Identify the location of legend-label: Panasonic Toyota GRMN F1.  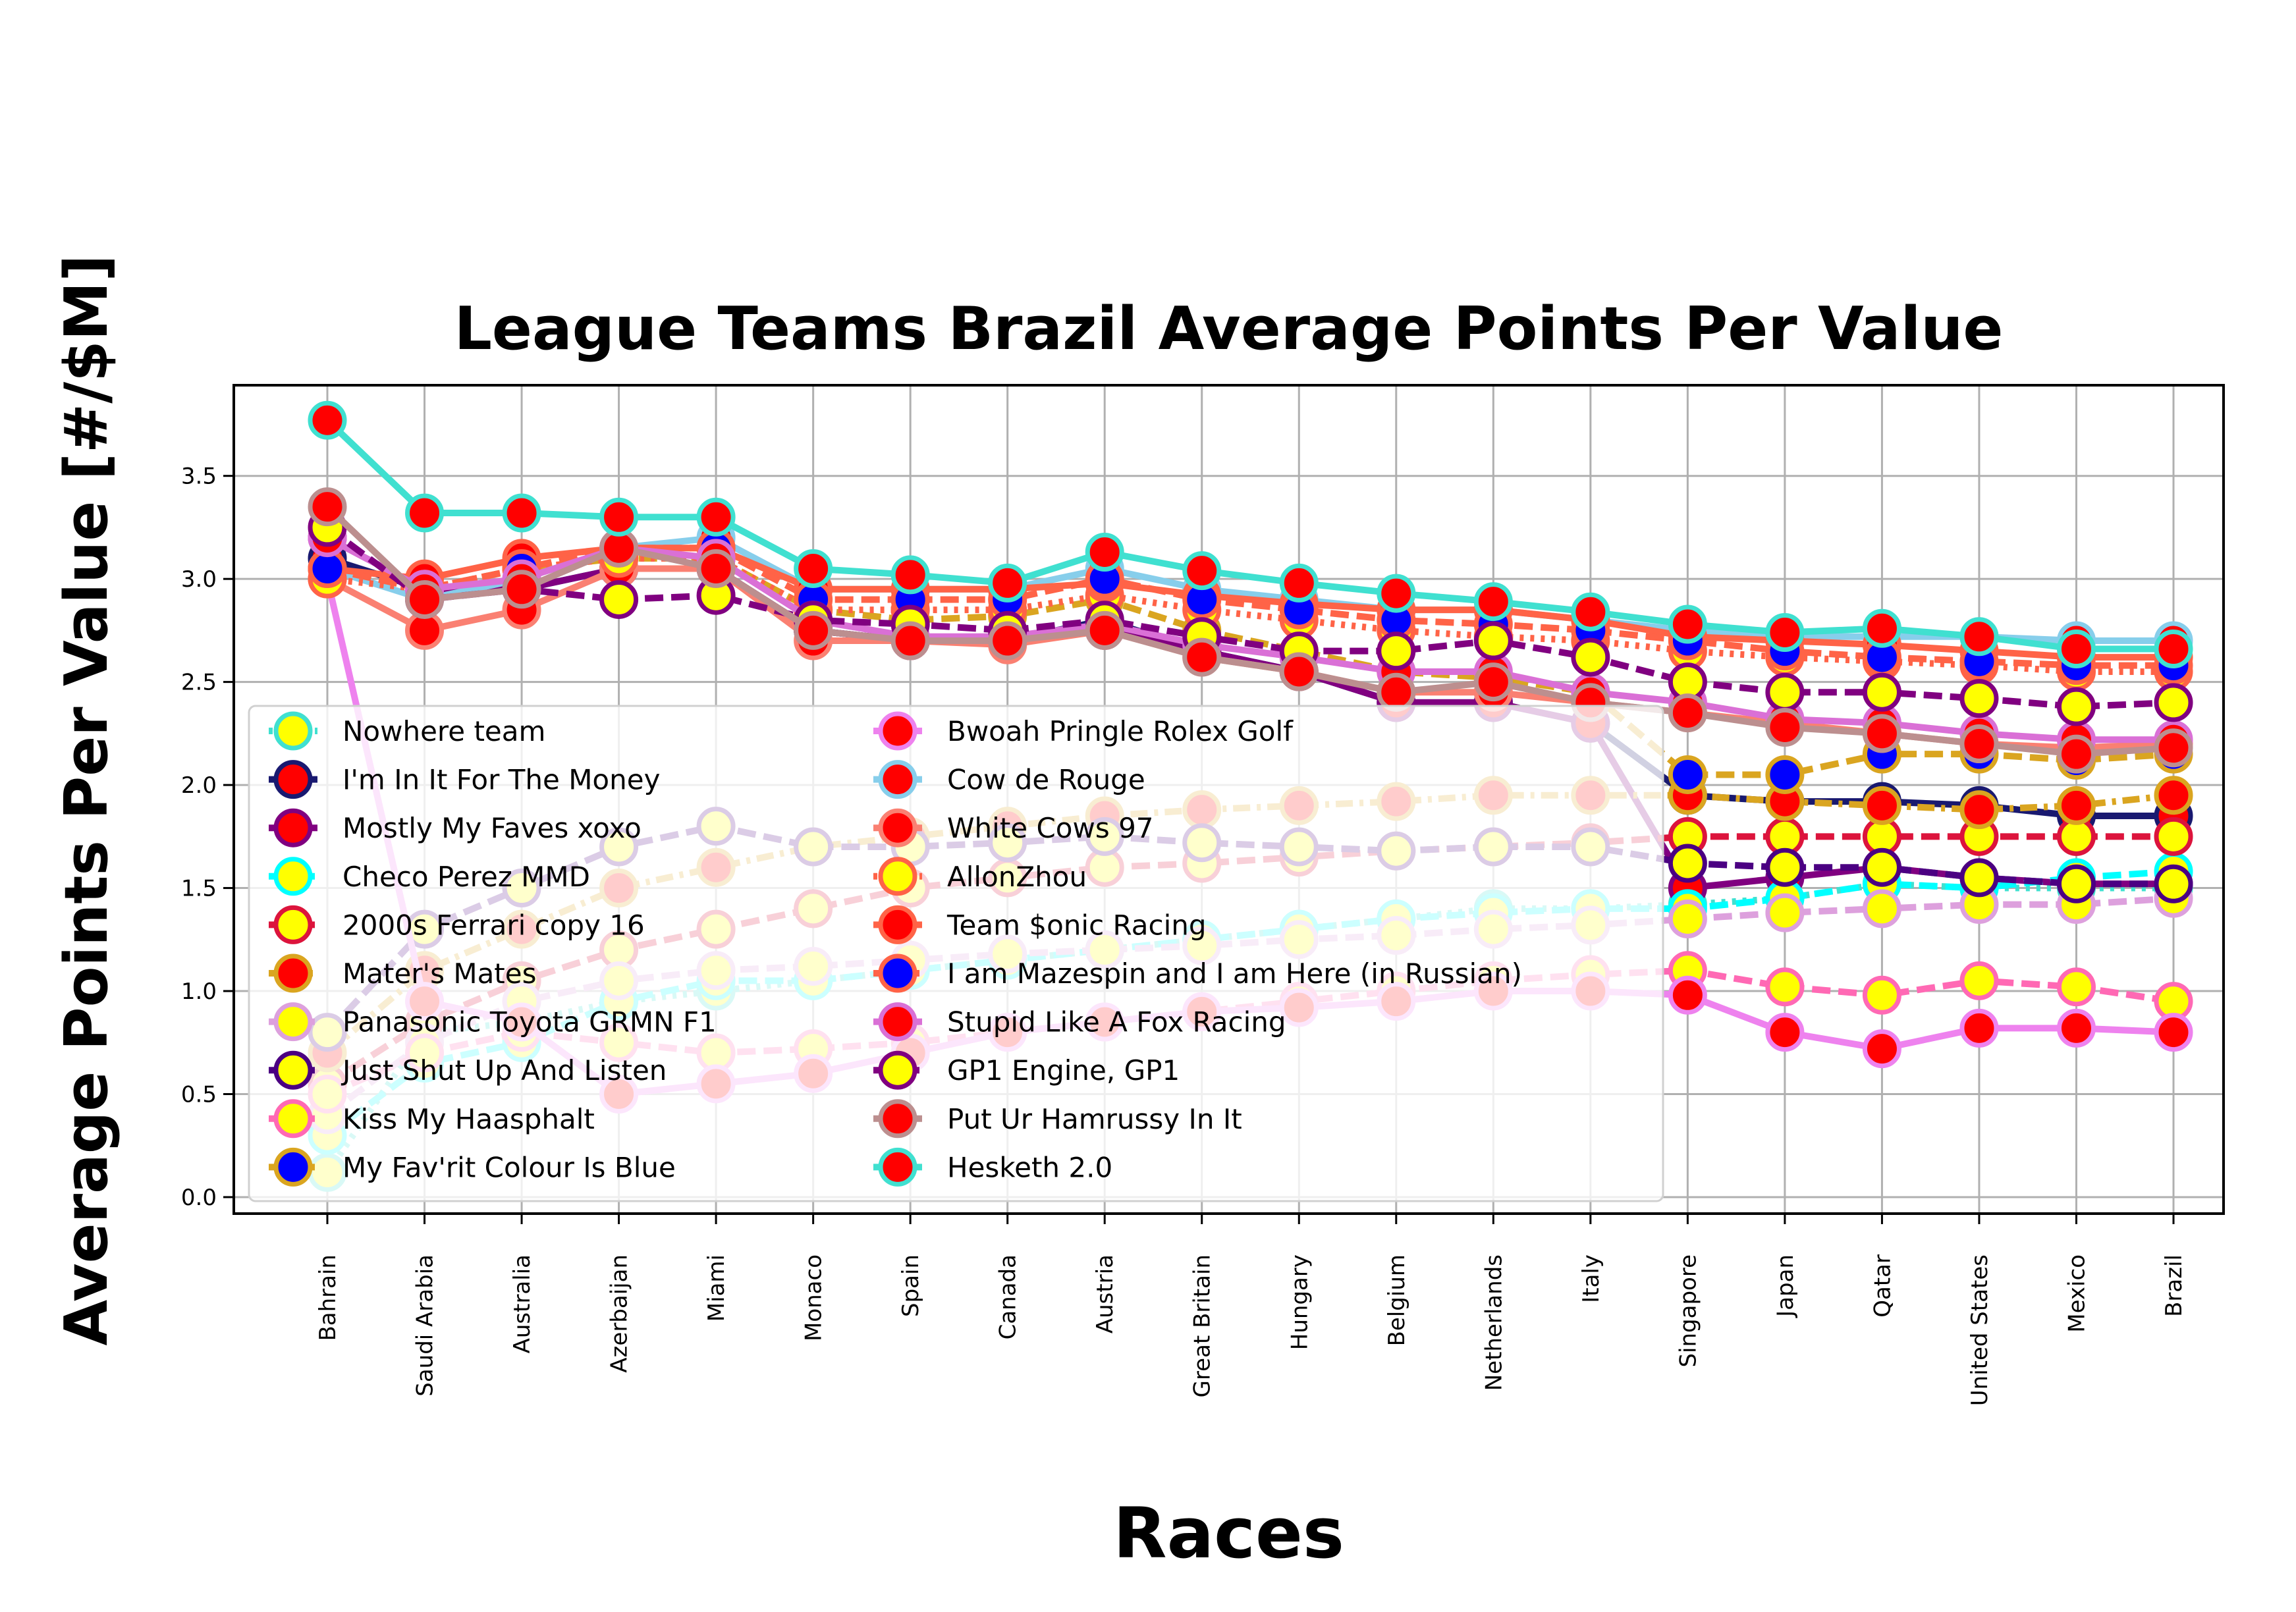
(529, 1022).